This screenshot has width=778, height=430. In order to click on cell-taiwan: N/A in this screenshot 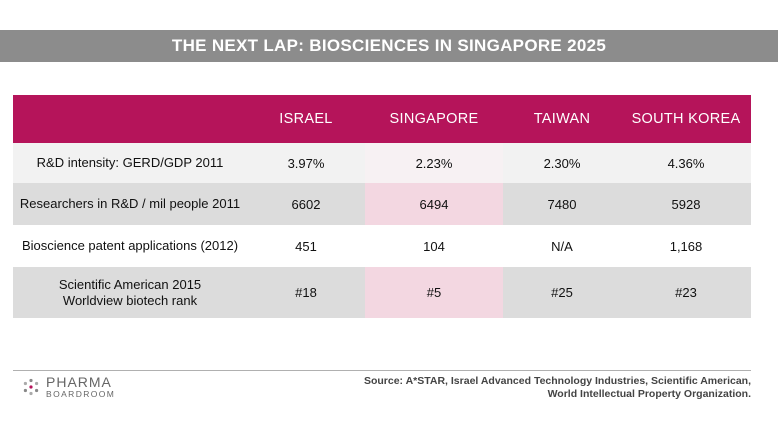, I will do `click(562, 246)`.